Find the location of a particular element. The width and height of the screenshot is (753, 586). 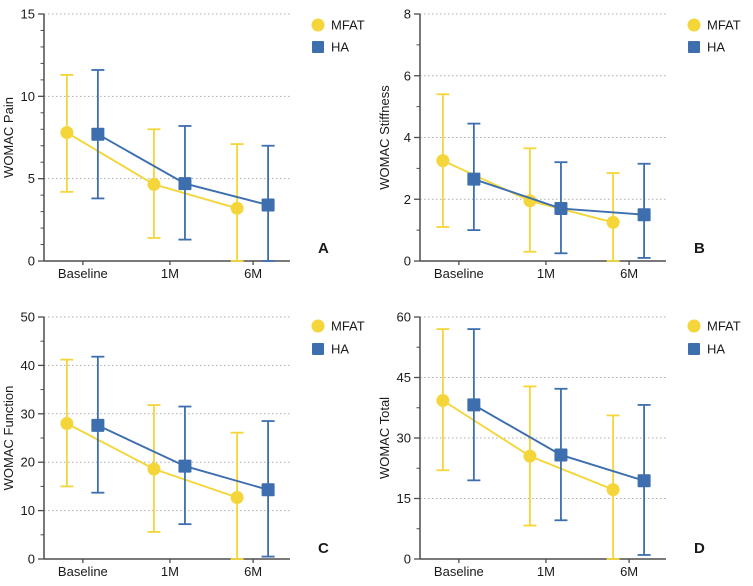

y-tick-label: 50 is located at coordinates (28, 317).